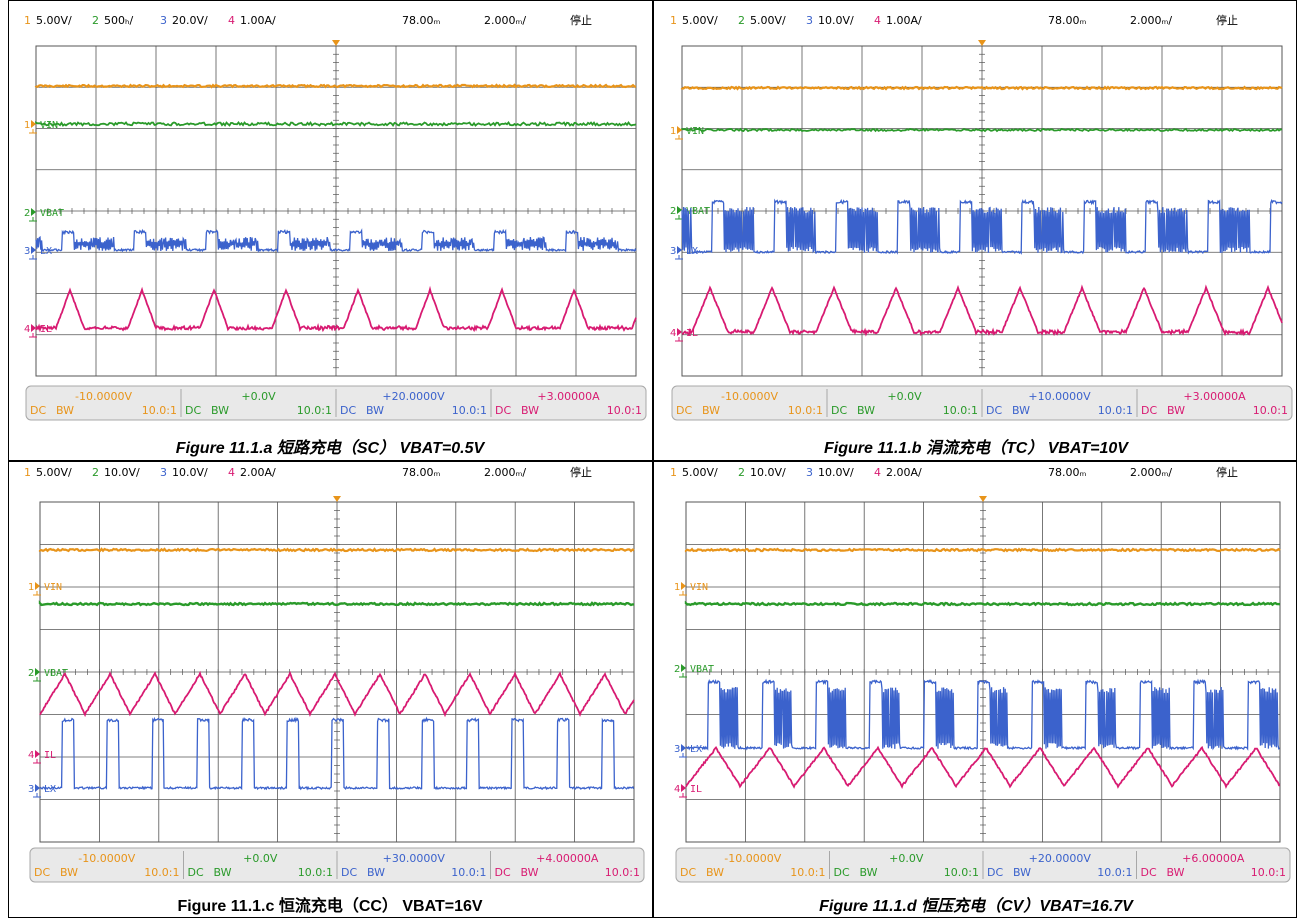 The height and width of the screenshot is (920, 1306). I want to click on ch1-number: 1, so click(673, 472).